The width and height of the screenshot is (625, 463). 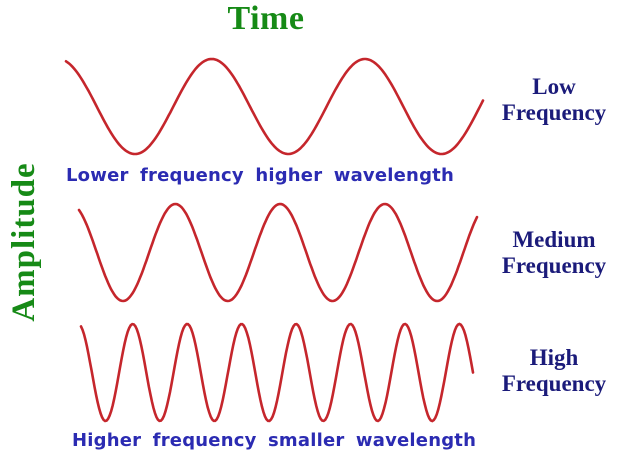 I want to click on low-frequency-label-line2: Frequency, so click(x=554, y=112).